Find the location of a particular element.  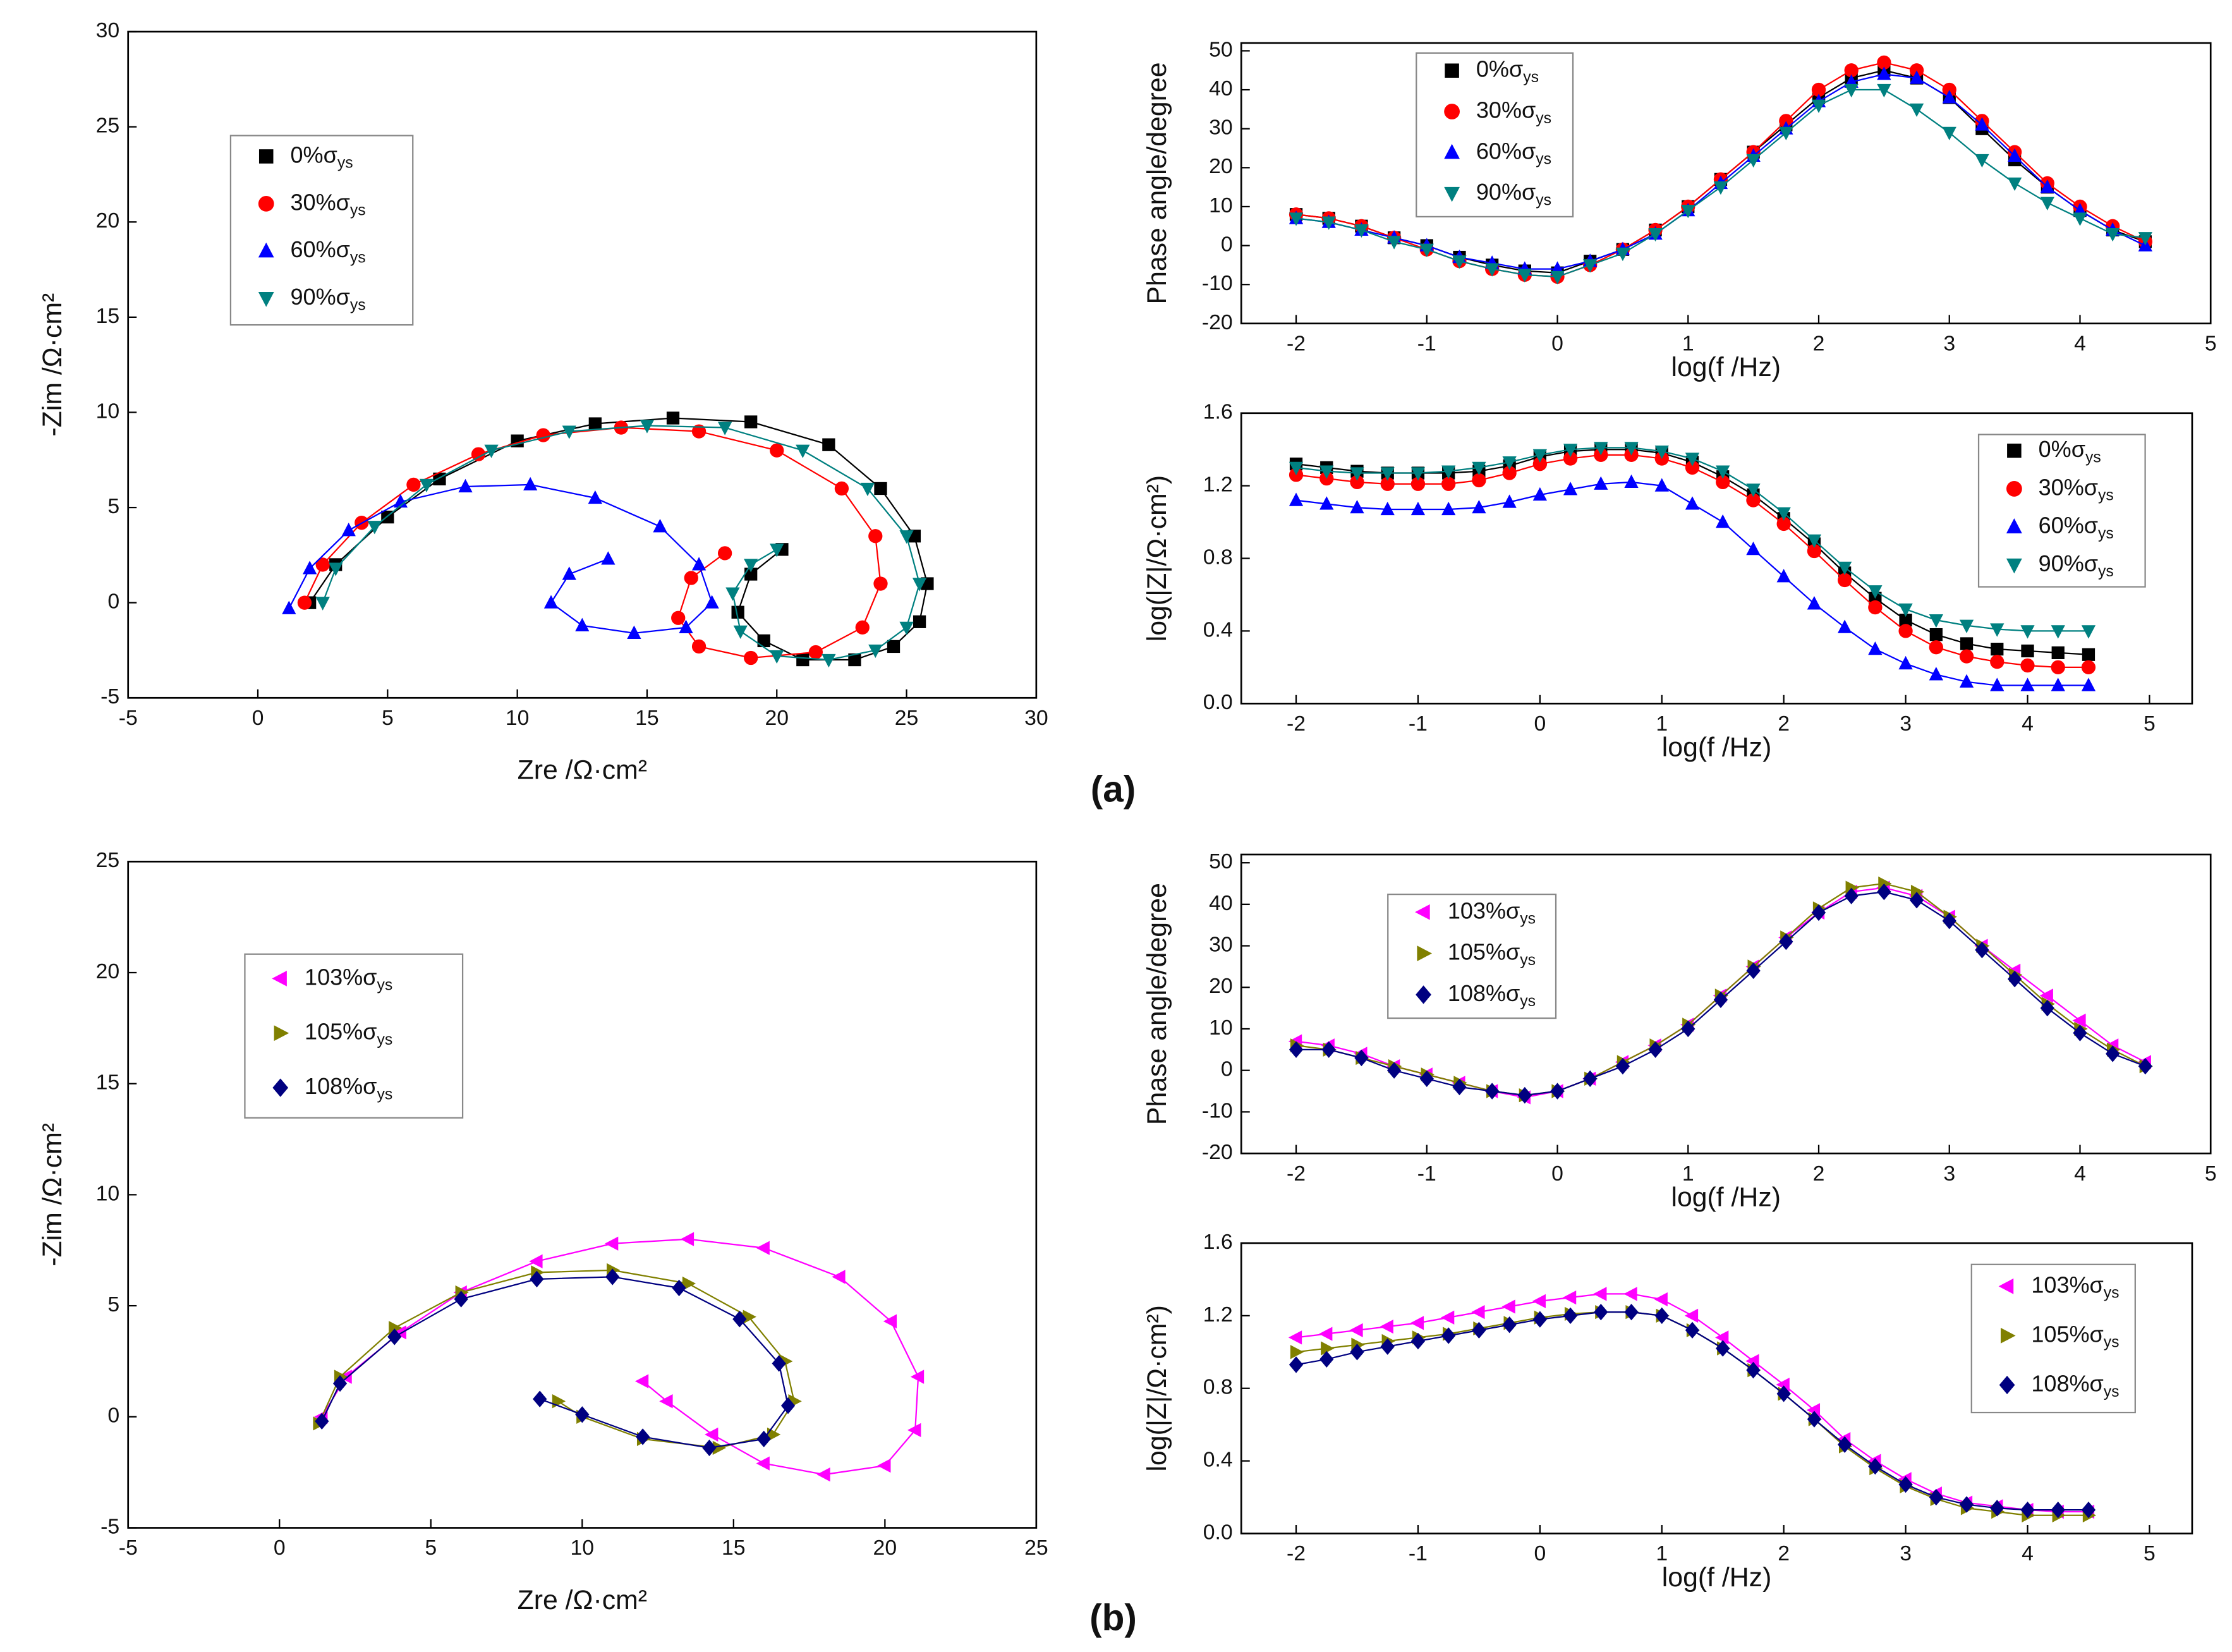

fit-line is located at coordinates (620, 1357).